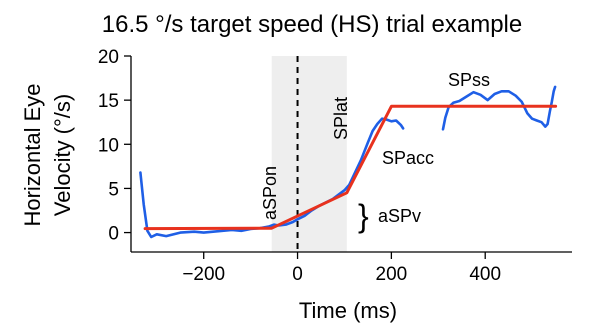  What do you see at coordinates (312, 24) in the screenshot?
I see `chart-title: 16.5 °/s target speed (HS) trial example` at bounding box center [312, 24].